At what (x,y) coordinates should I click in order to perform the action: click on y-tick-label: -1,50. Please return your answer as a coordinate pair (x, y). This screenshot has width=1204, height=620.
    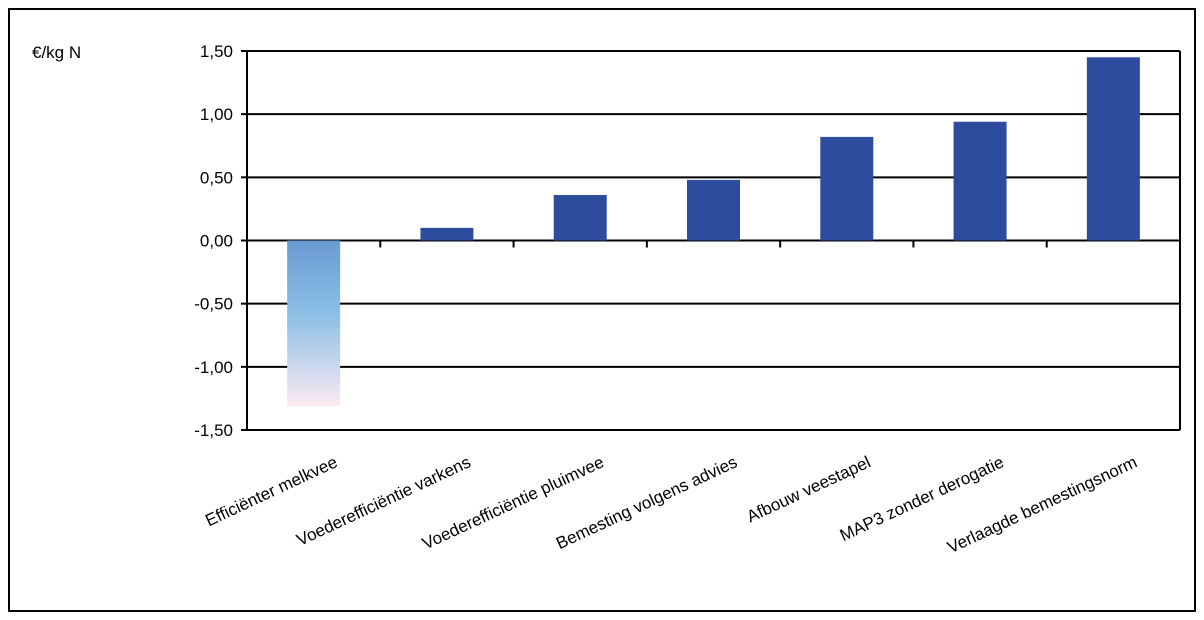
    Looking at the image, I should click on (213, 430).